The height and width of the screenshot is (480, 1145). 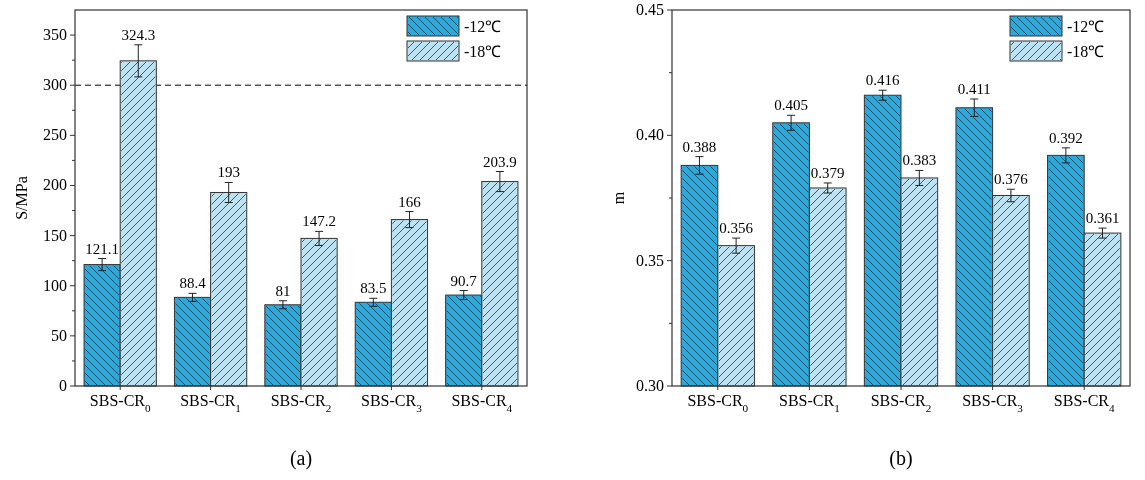 What do you see at coordinates (883, 80) in the screenshot?
I see `data-label: 0.416` at bounding box center [883, 80].